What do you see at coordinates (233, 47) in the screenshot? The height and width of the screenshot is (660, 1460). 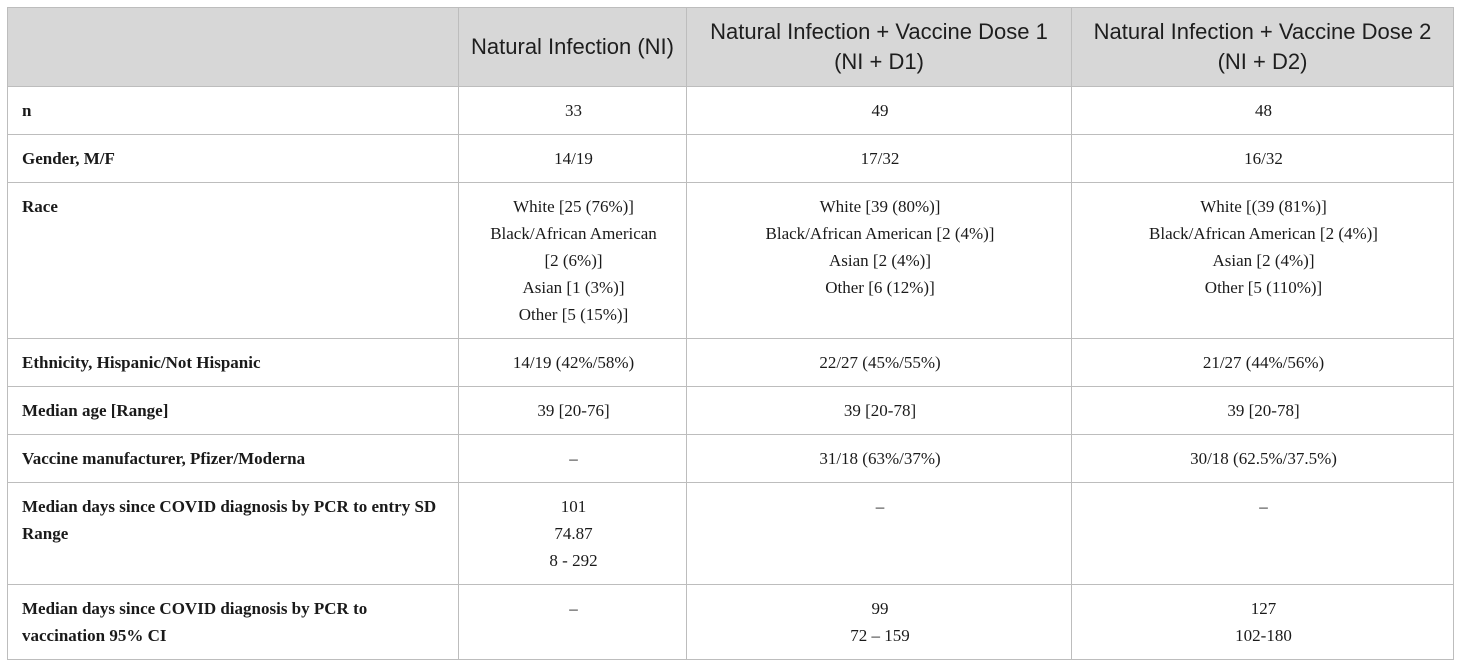 I see `header-cell-blank` at bounding box center [233, 47].